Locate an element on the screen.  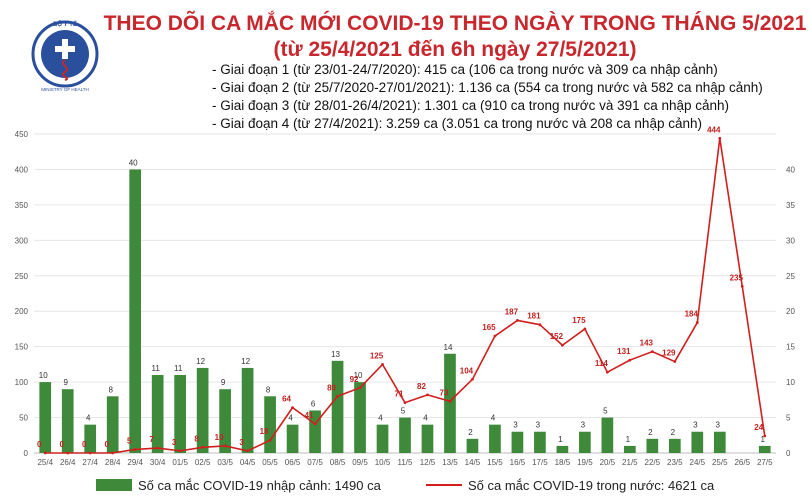
line-value-label: 184 is located at coordinates (692, 314).